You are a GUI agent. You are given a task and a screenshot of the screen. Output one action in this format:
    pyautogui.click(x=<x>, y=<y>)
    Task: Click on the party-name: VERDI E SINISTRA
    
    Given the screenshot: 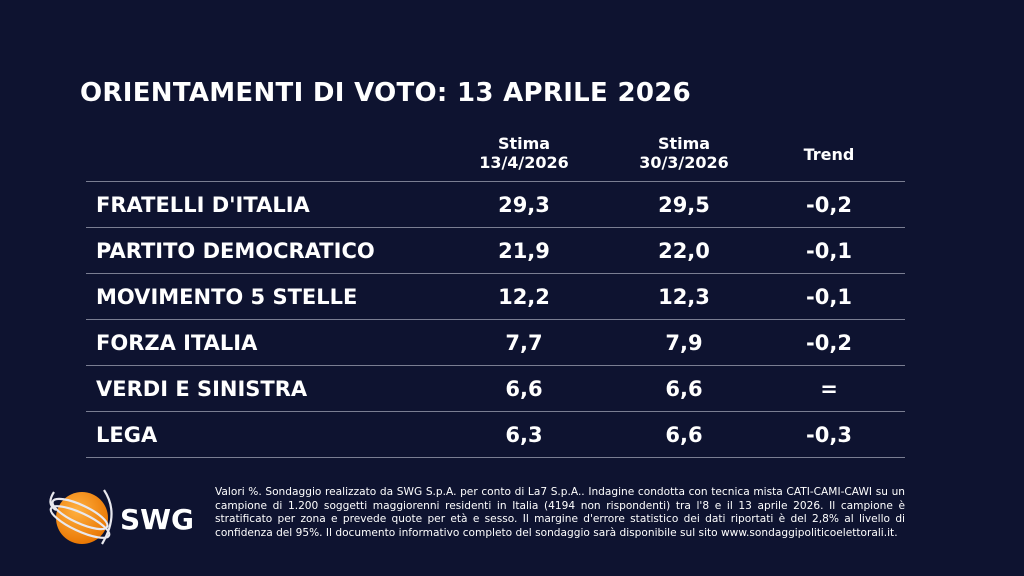 What is the action you would take?
    pyautogui.click(x=202, y=389)
    